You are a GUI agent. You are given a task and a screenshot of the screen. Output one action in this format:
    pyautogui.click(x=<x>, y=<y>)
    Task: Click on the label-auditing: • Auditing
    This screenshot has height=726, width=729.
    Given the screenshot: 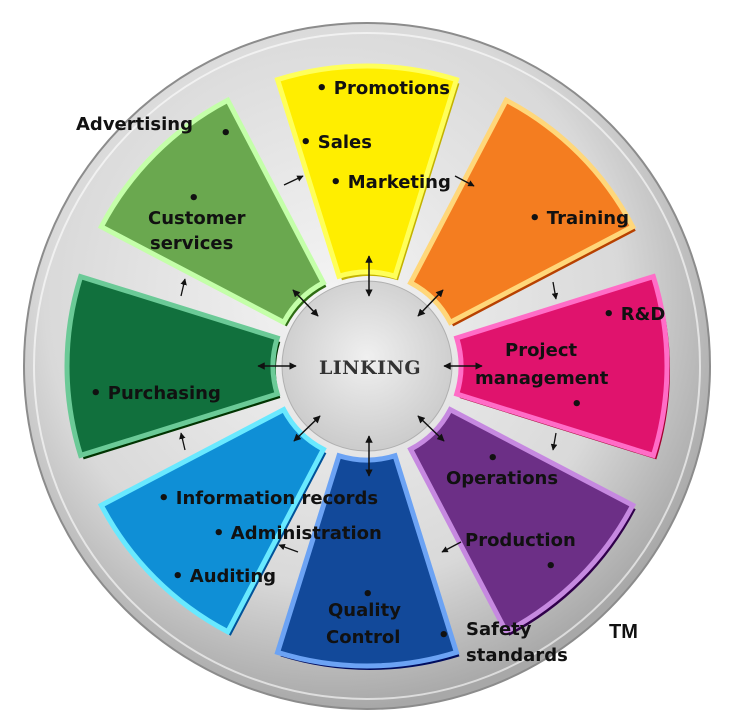 What is the action you would take?
    pyautogui.click(x=224, y=576)
    